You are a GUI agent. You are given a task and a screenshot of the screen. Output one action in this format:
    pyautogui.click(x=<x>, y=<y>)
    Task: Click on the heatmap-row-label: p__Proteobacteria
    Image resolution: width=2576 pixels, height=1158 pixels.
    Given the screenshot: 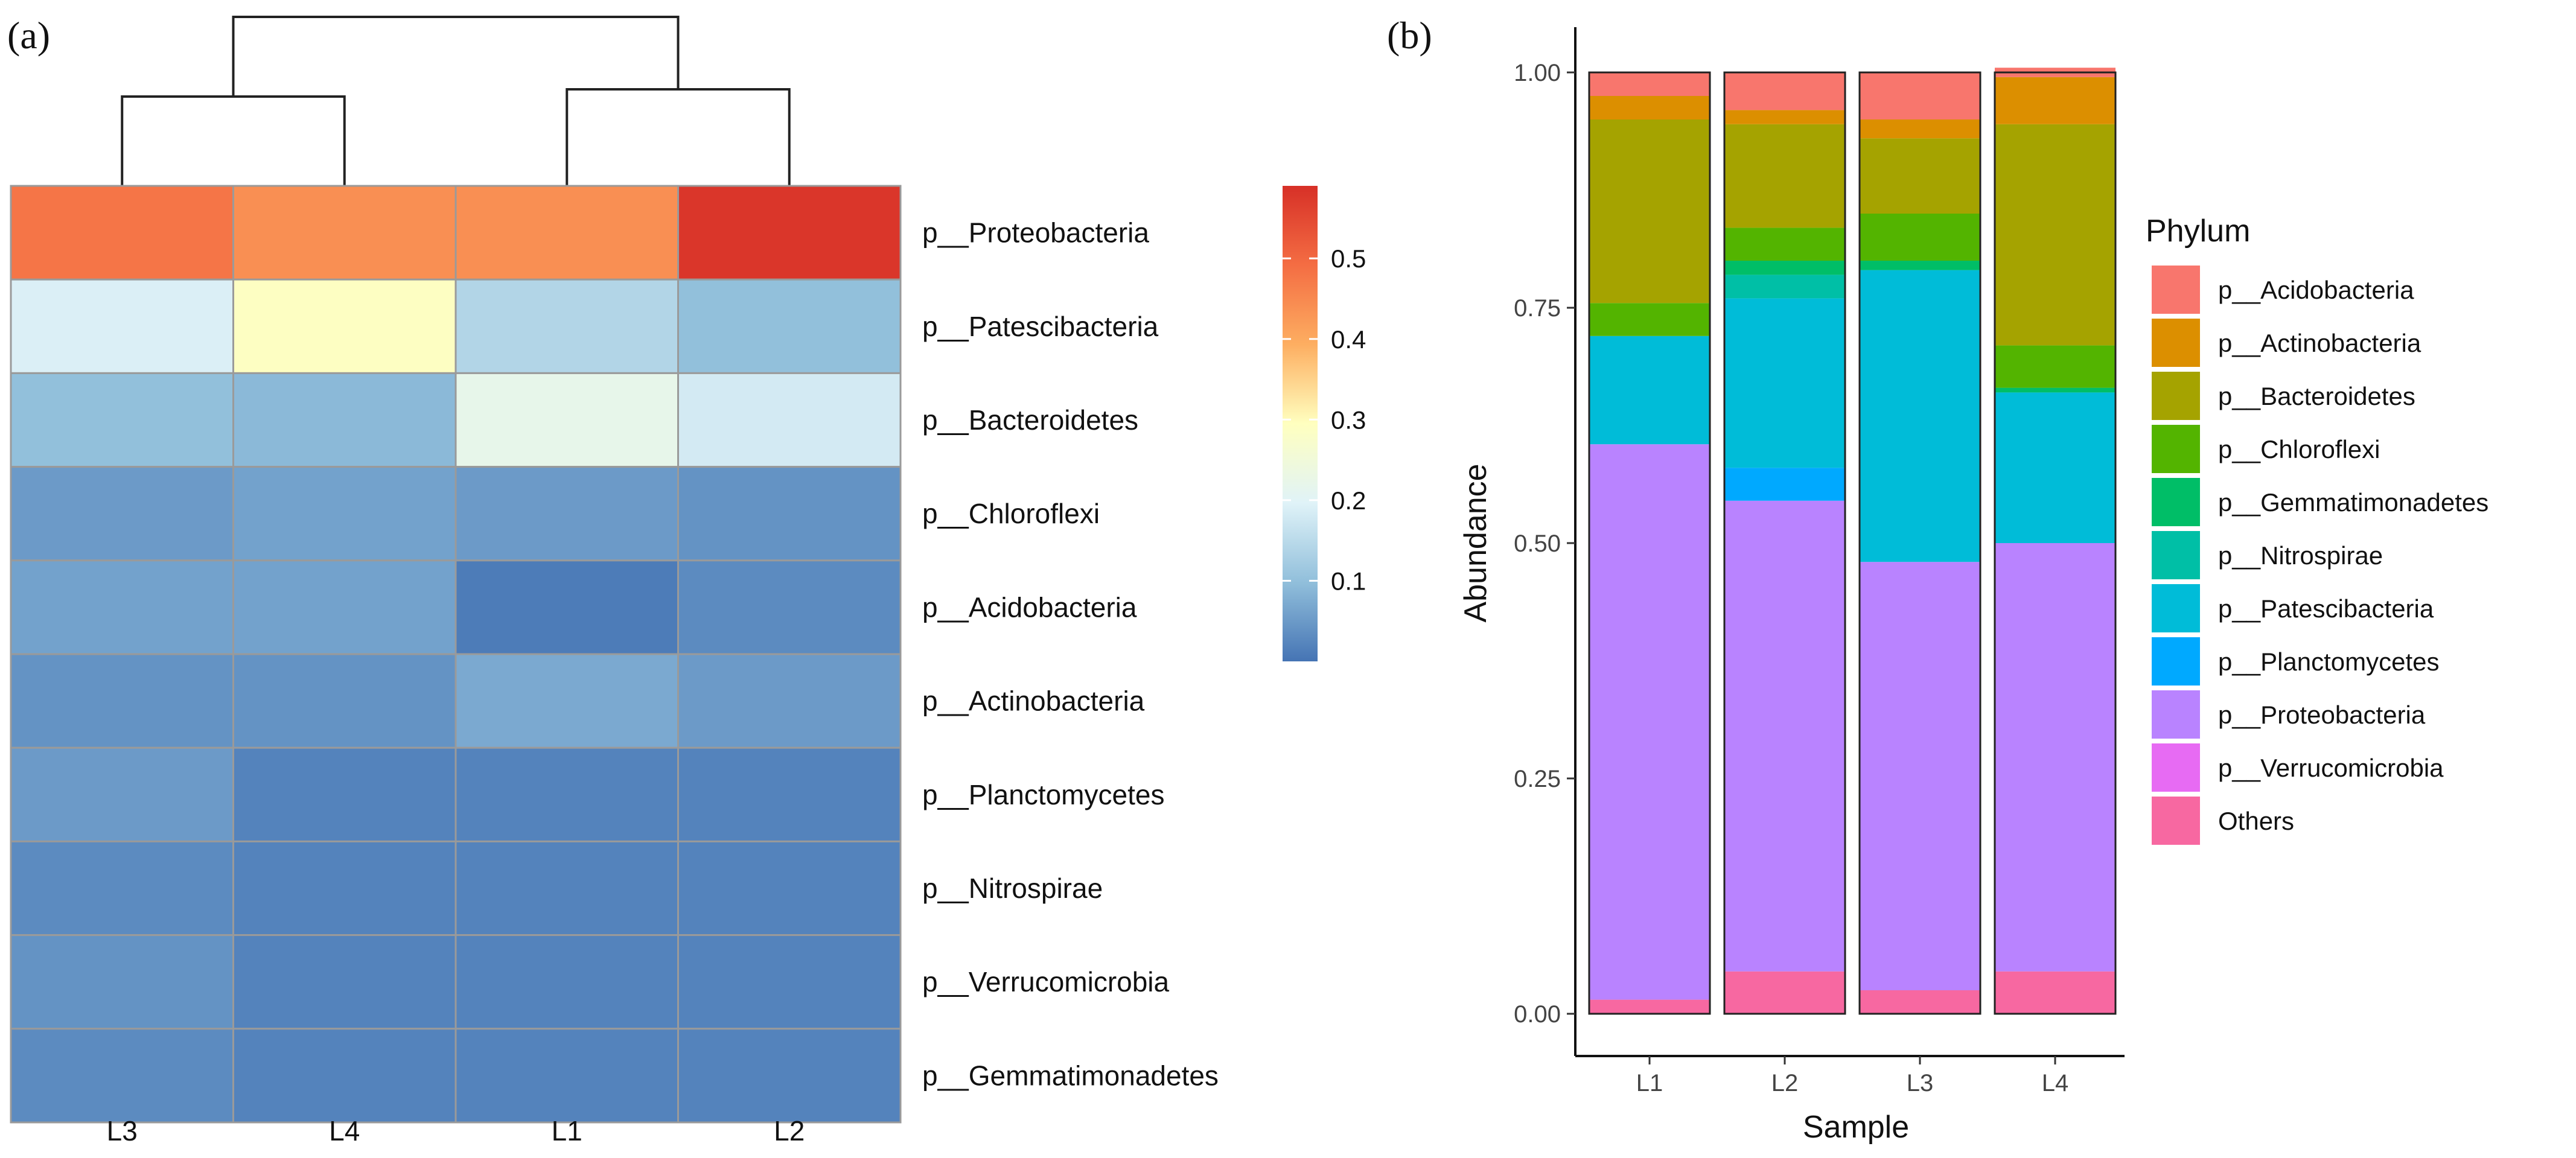 What is the action you would take?
    pyautogui.click(x=1035, y=233)
    